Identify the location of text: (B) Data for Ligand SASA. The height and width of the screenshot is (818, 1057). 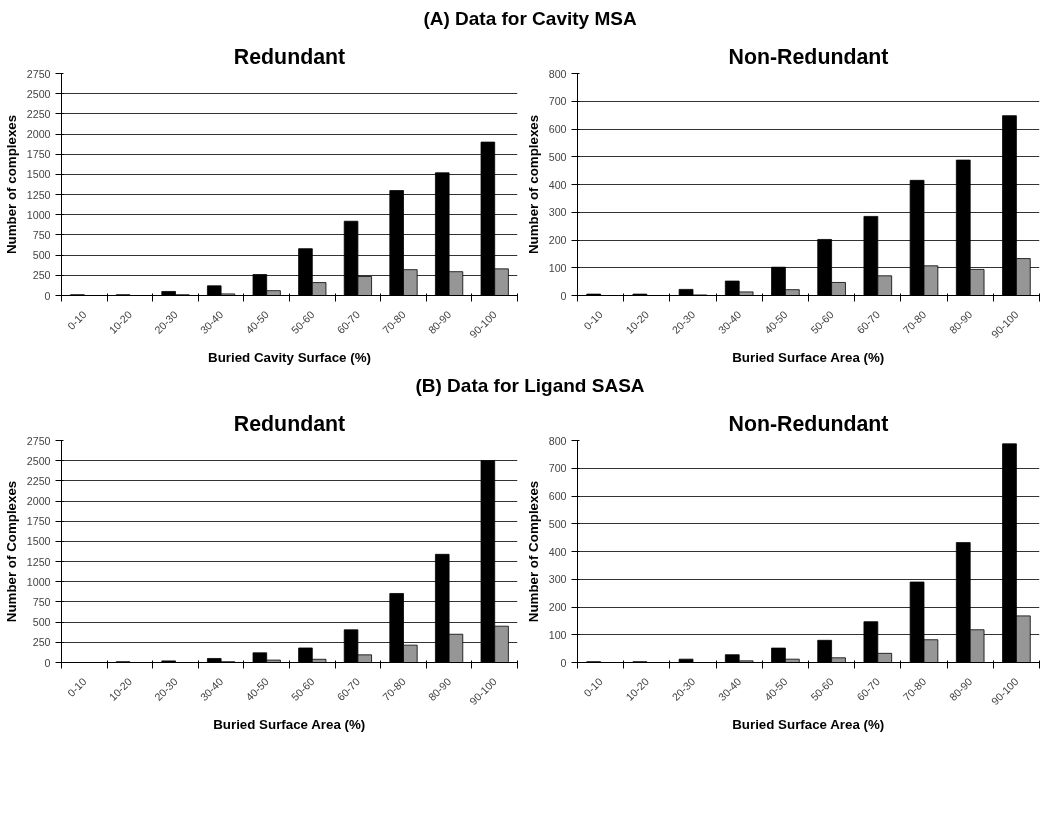
(530, 386).